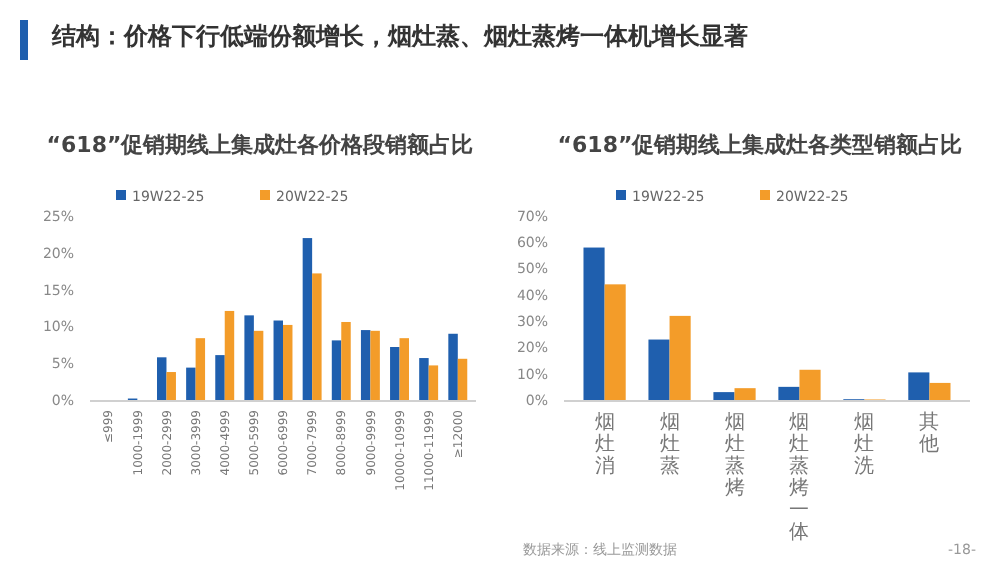  What do you see at coordinates (604, 444) in the screenshot?
I see `x-tick-label: 烟灶消` at bounding box center [604, 444].